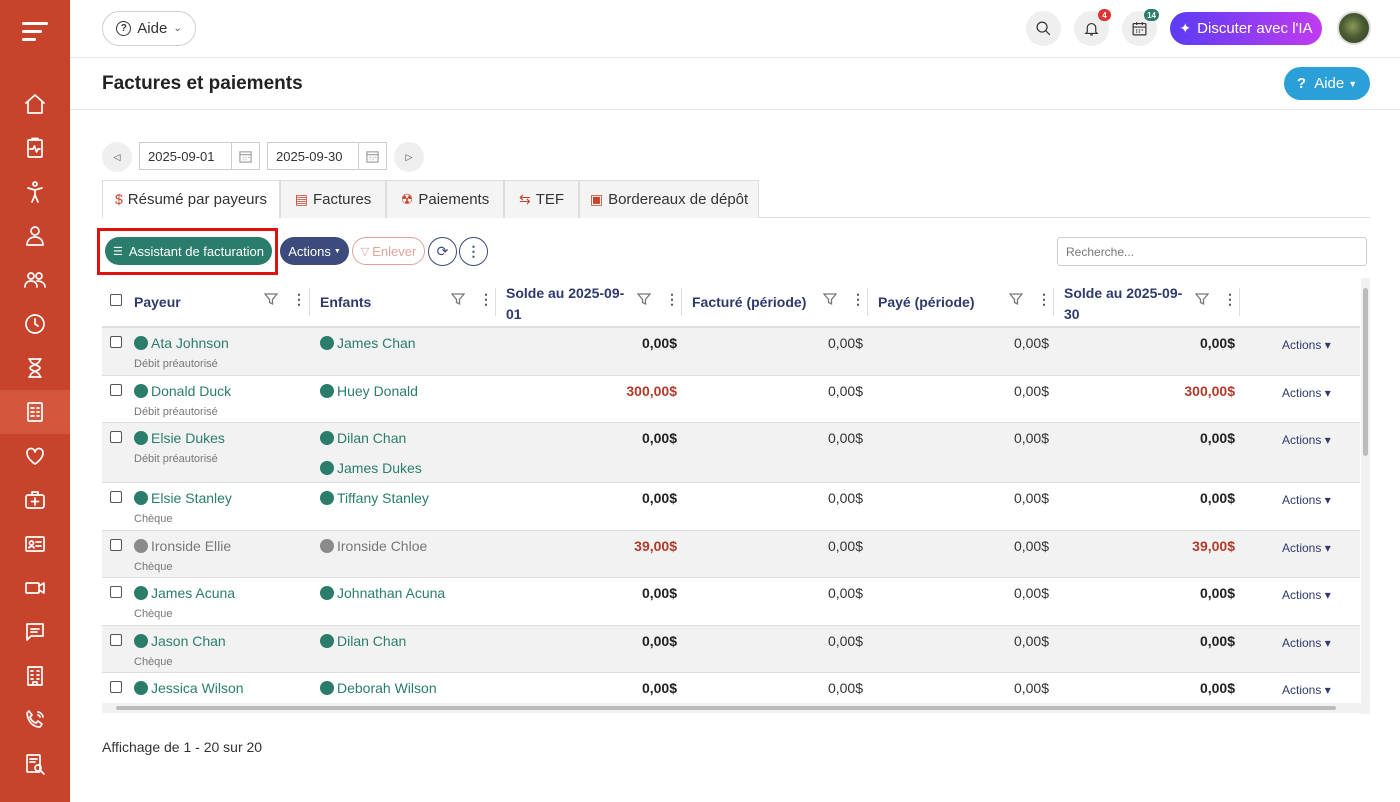 The width and height of the screenshot is (1400, 802). Describe the element at coordinates (1043, 28) in the screenshot. I see `search-button` at that location.